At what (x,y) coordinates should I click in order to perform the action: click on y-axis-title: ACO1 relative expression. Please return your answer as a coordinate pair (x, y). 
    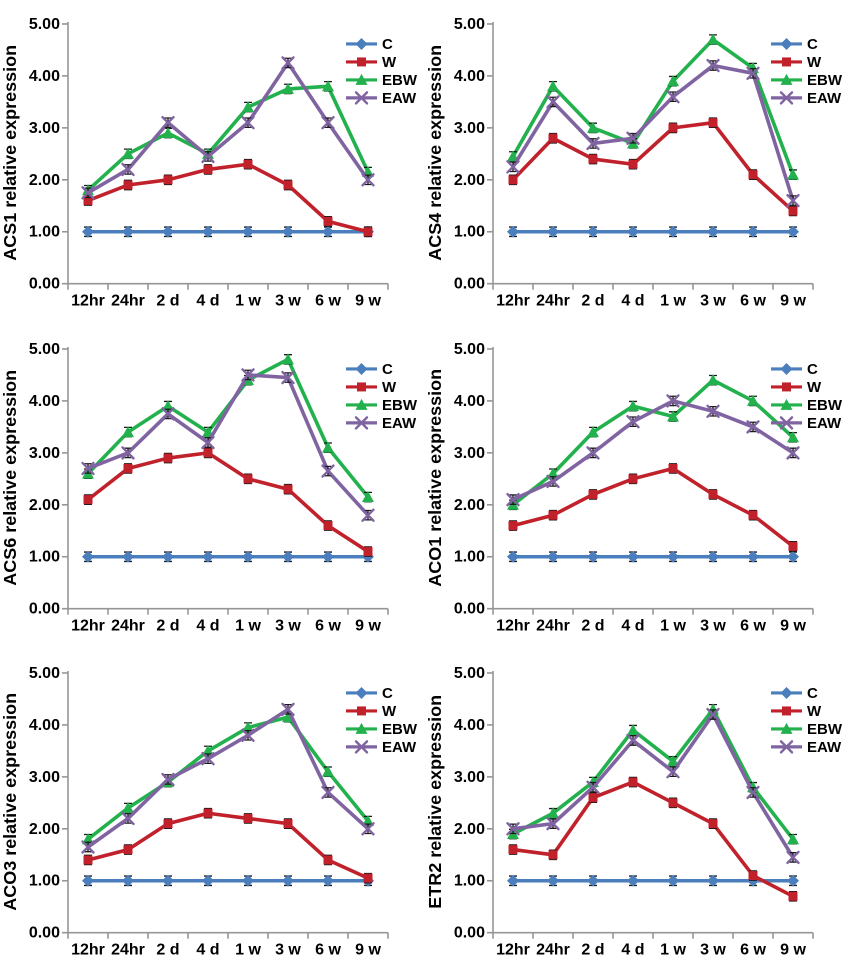
    Looking at the image, I should click on (435, 478).